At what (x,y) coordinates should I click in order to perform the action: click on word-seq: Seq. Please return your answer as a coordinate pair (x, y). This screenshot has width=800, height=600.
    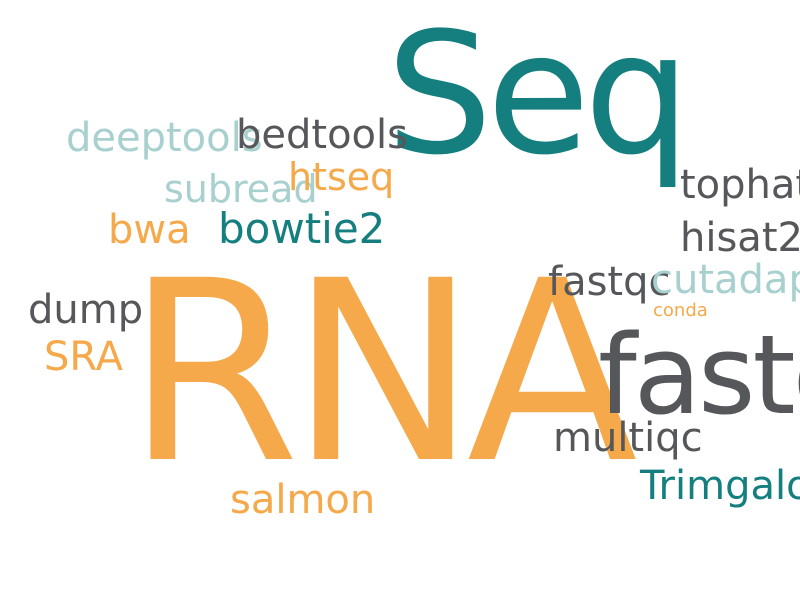
    Looking at the image, I should click on (538, 96).